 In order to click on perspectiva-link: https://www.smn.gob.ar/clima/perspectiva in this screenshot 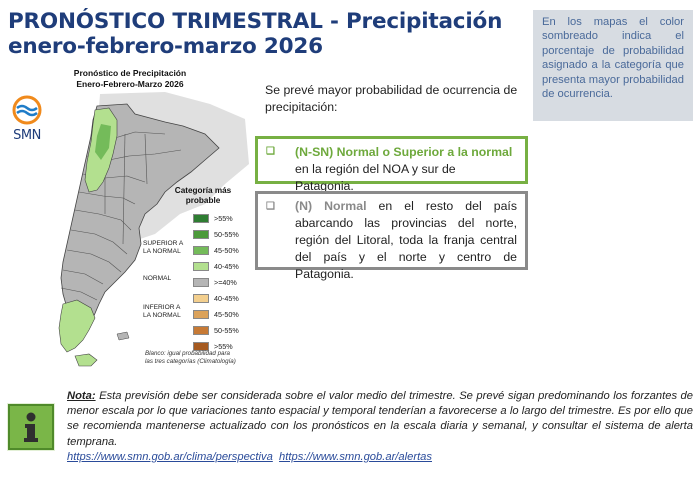, I will do `click(170, 456)`.